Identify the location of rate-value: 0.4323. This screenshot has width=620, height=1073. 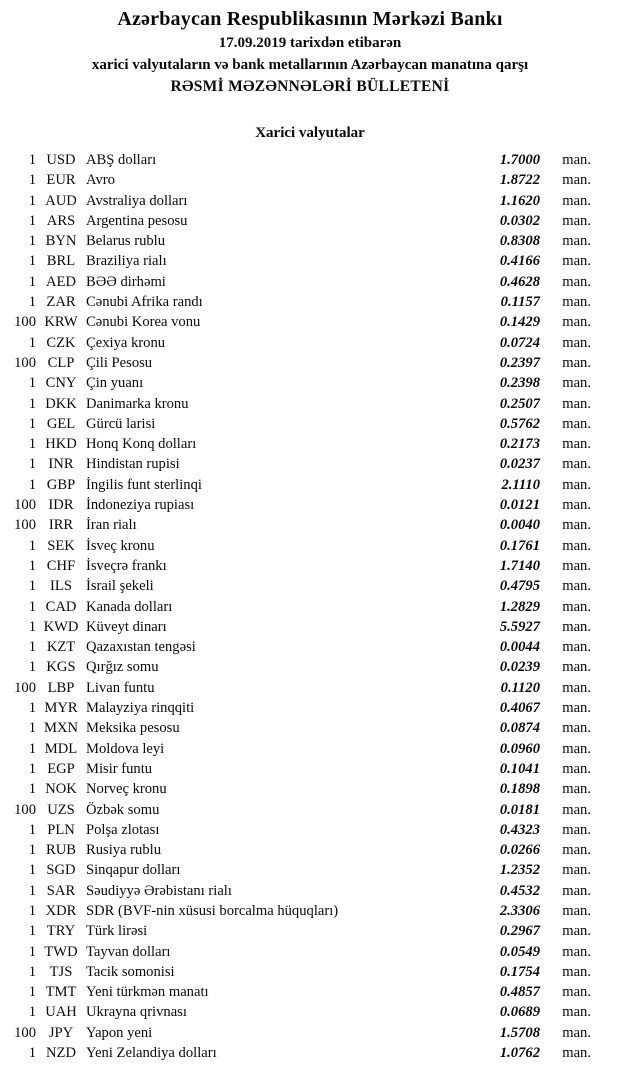
(519, 829).